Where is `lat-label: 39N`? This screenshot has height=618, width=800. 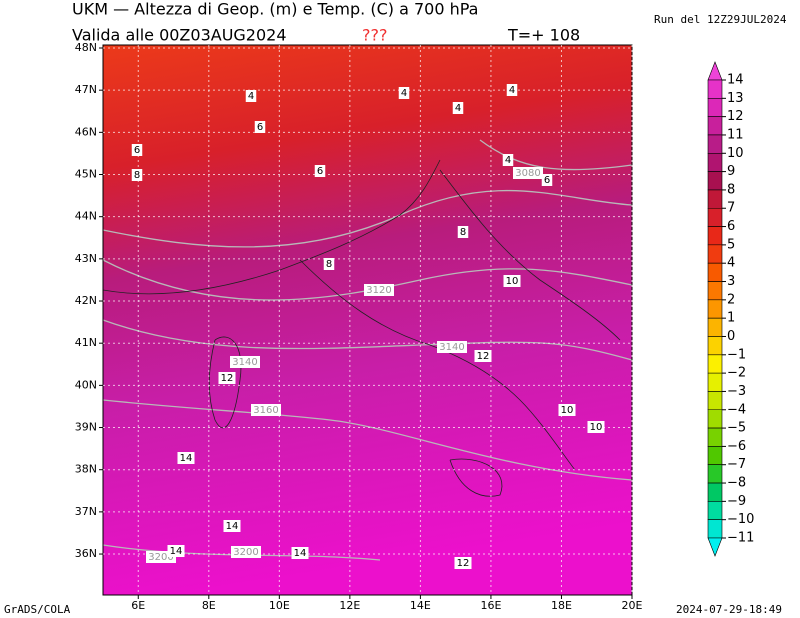
lat-label: 39N is located at coordinates (86, 427).